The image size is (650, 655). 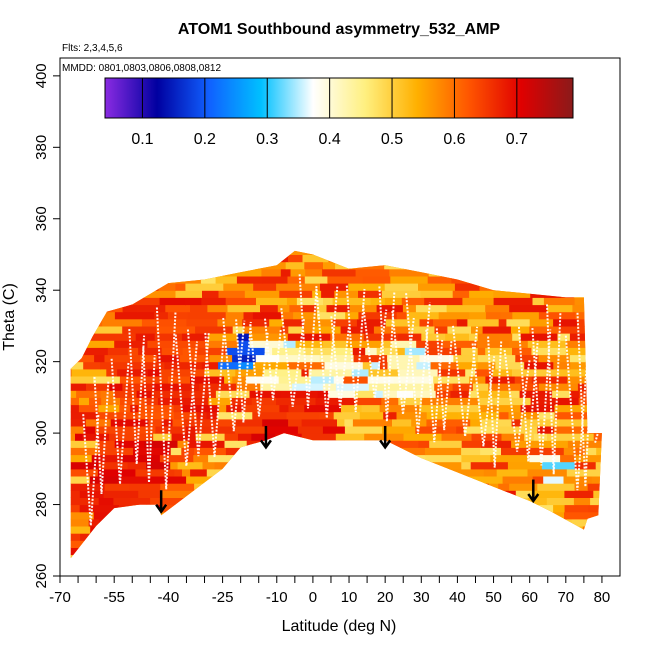 What do you see at coordinates (457, 597) in the screenshot?
I see `x-tick-label: 40` at bounding box center [457, 597].